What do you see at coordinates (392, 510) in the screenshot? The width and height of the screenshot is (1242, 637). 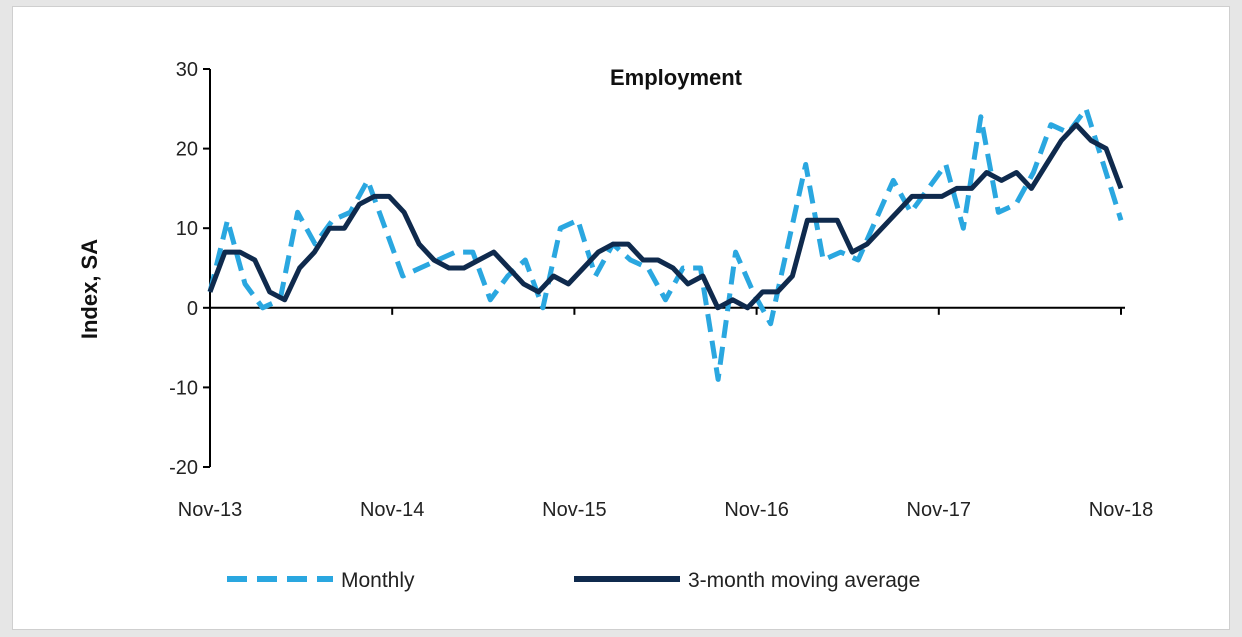 I see `x-tick-label: Nov-14` at bounding box center [392, 510].